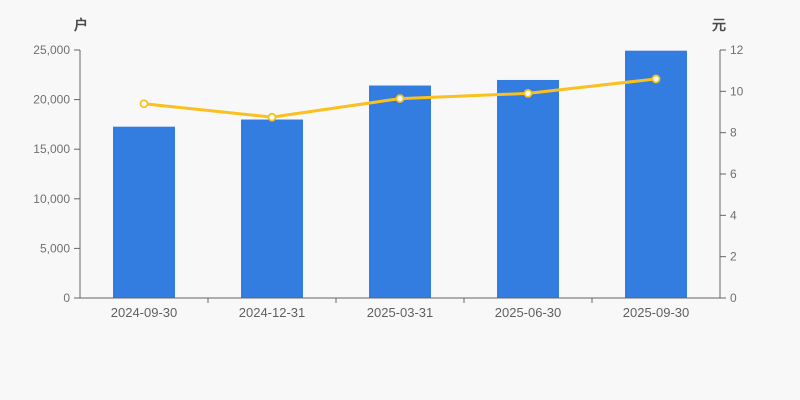 This screenshot has width=800, height=400. What do you see at coordinates (656, 312) in the screenshot?
I see `x-axis-label-2025-09-30: 2025-09-30` at bounding box center [656, 312].